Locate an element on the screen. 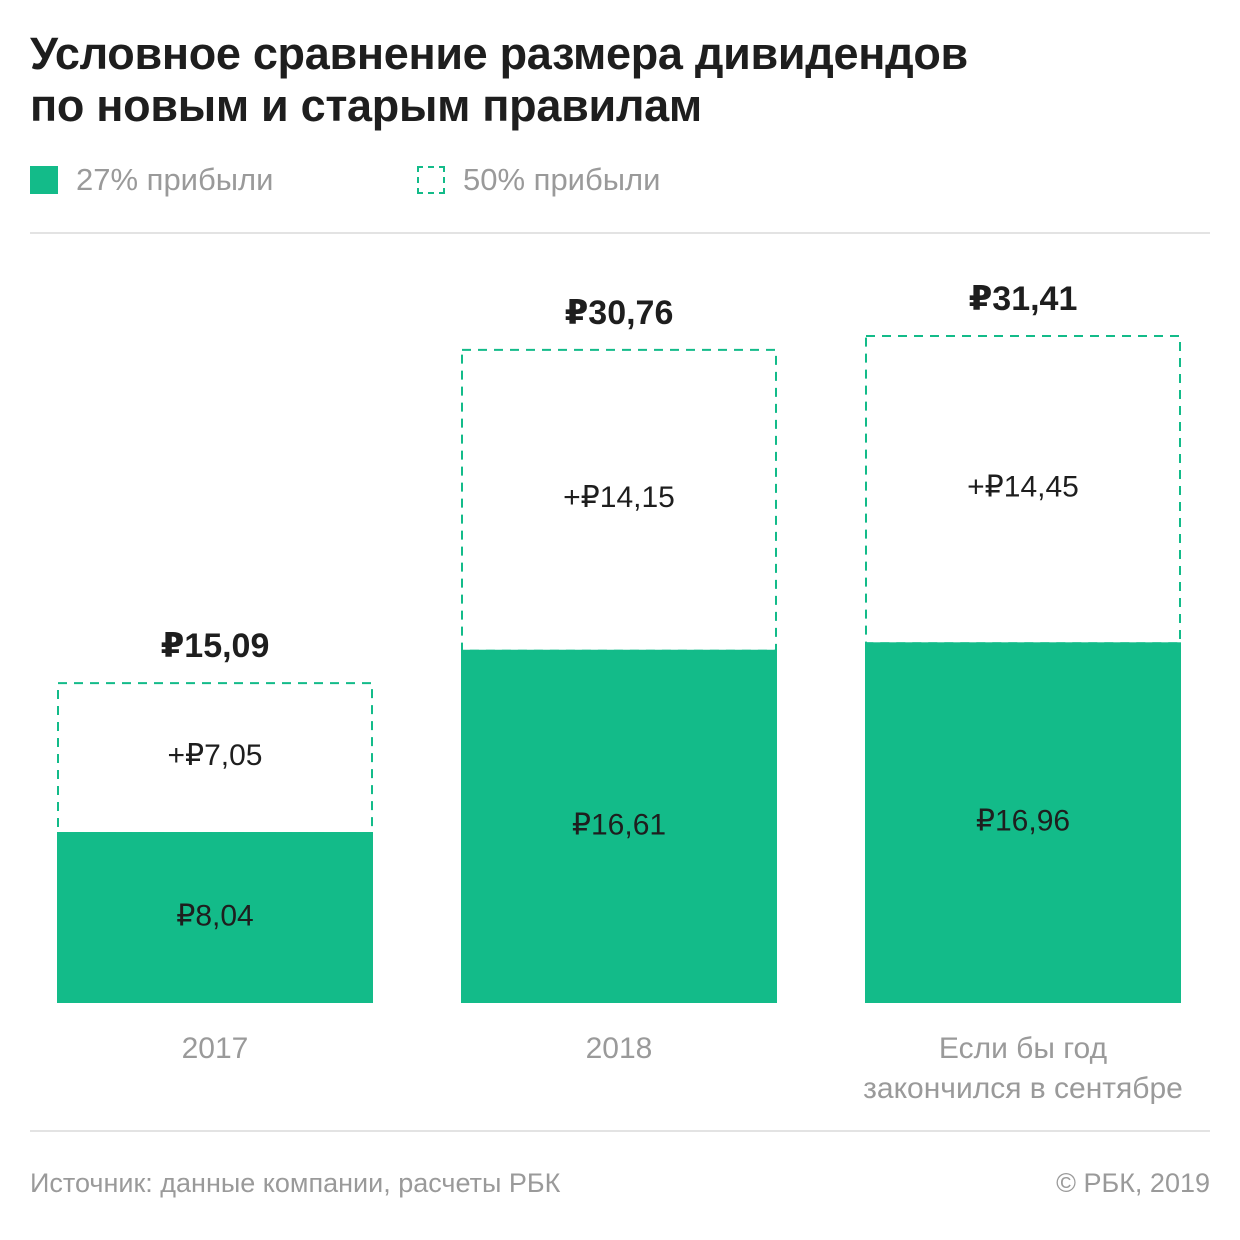  category-label-2-1: закончился в сентябре is located at coordinates (1023, 1088).